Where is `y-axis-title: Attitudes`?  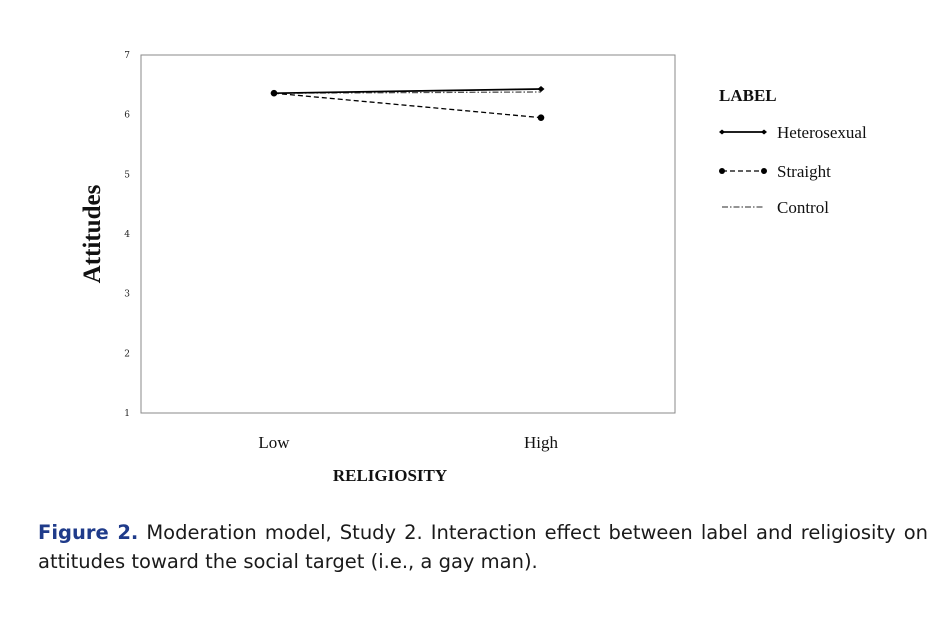
y-axis-title: Attitudes is located at coordinates (92, 233).